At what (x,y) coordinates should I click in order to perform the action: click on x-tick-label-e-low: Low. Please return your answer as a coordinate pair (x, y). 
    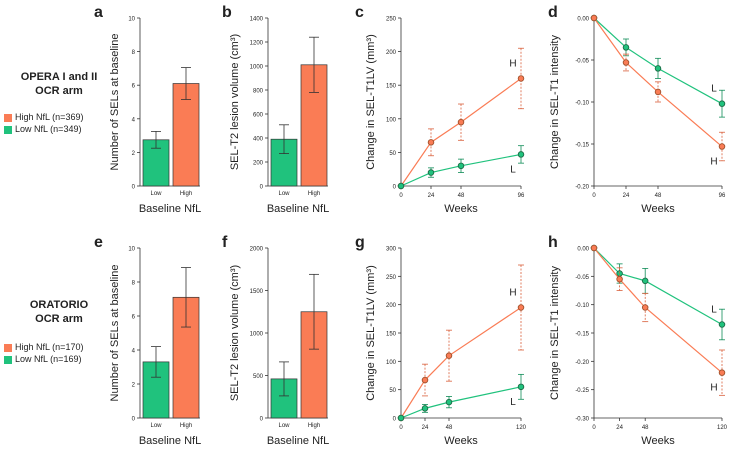
    Looking at the image, I should click on (156, 426).